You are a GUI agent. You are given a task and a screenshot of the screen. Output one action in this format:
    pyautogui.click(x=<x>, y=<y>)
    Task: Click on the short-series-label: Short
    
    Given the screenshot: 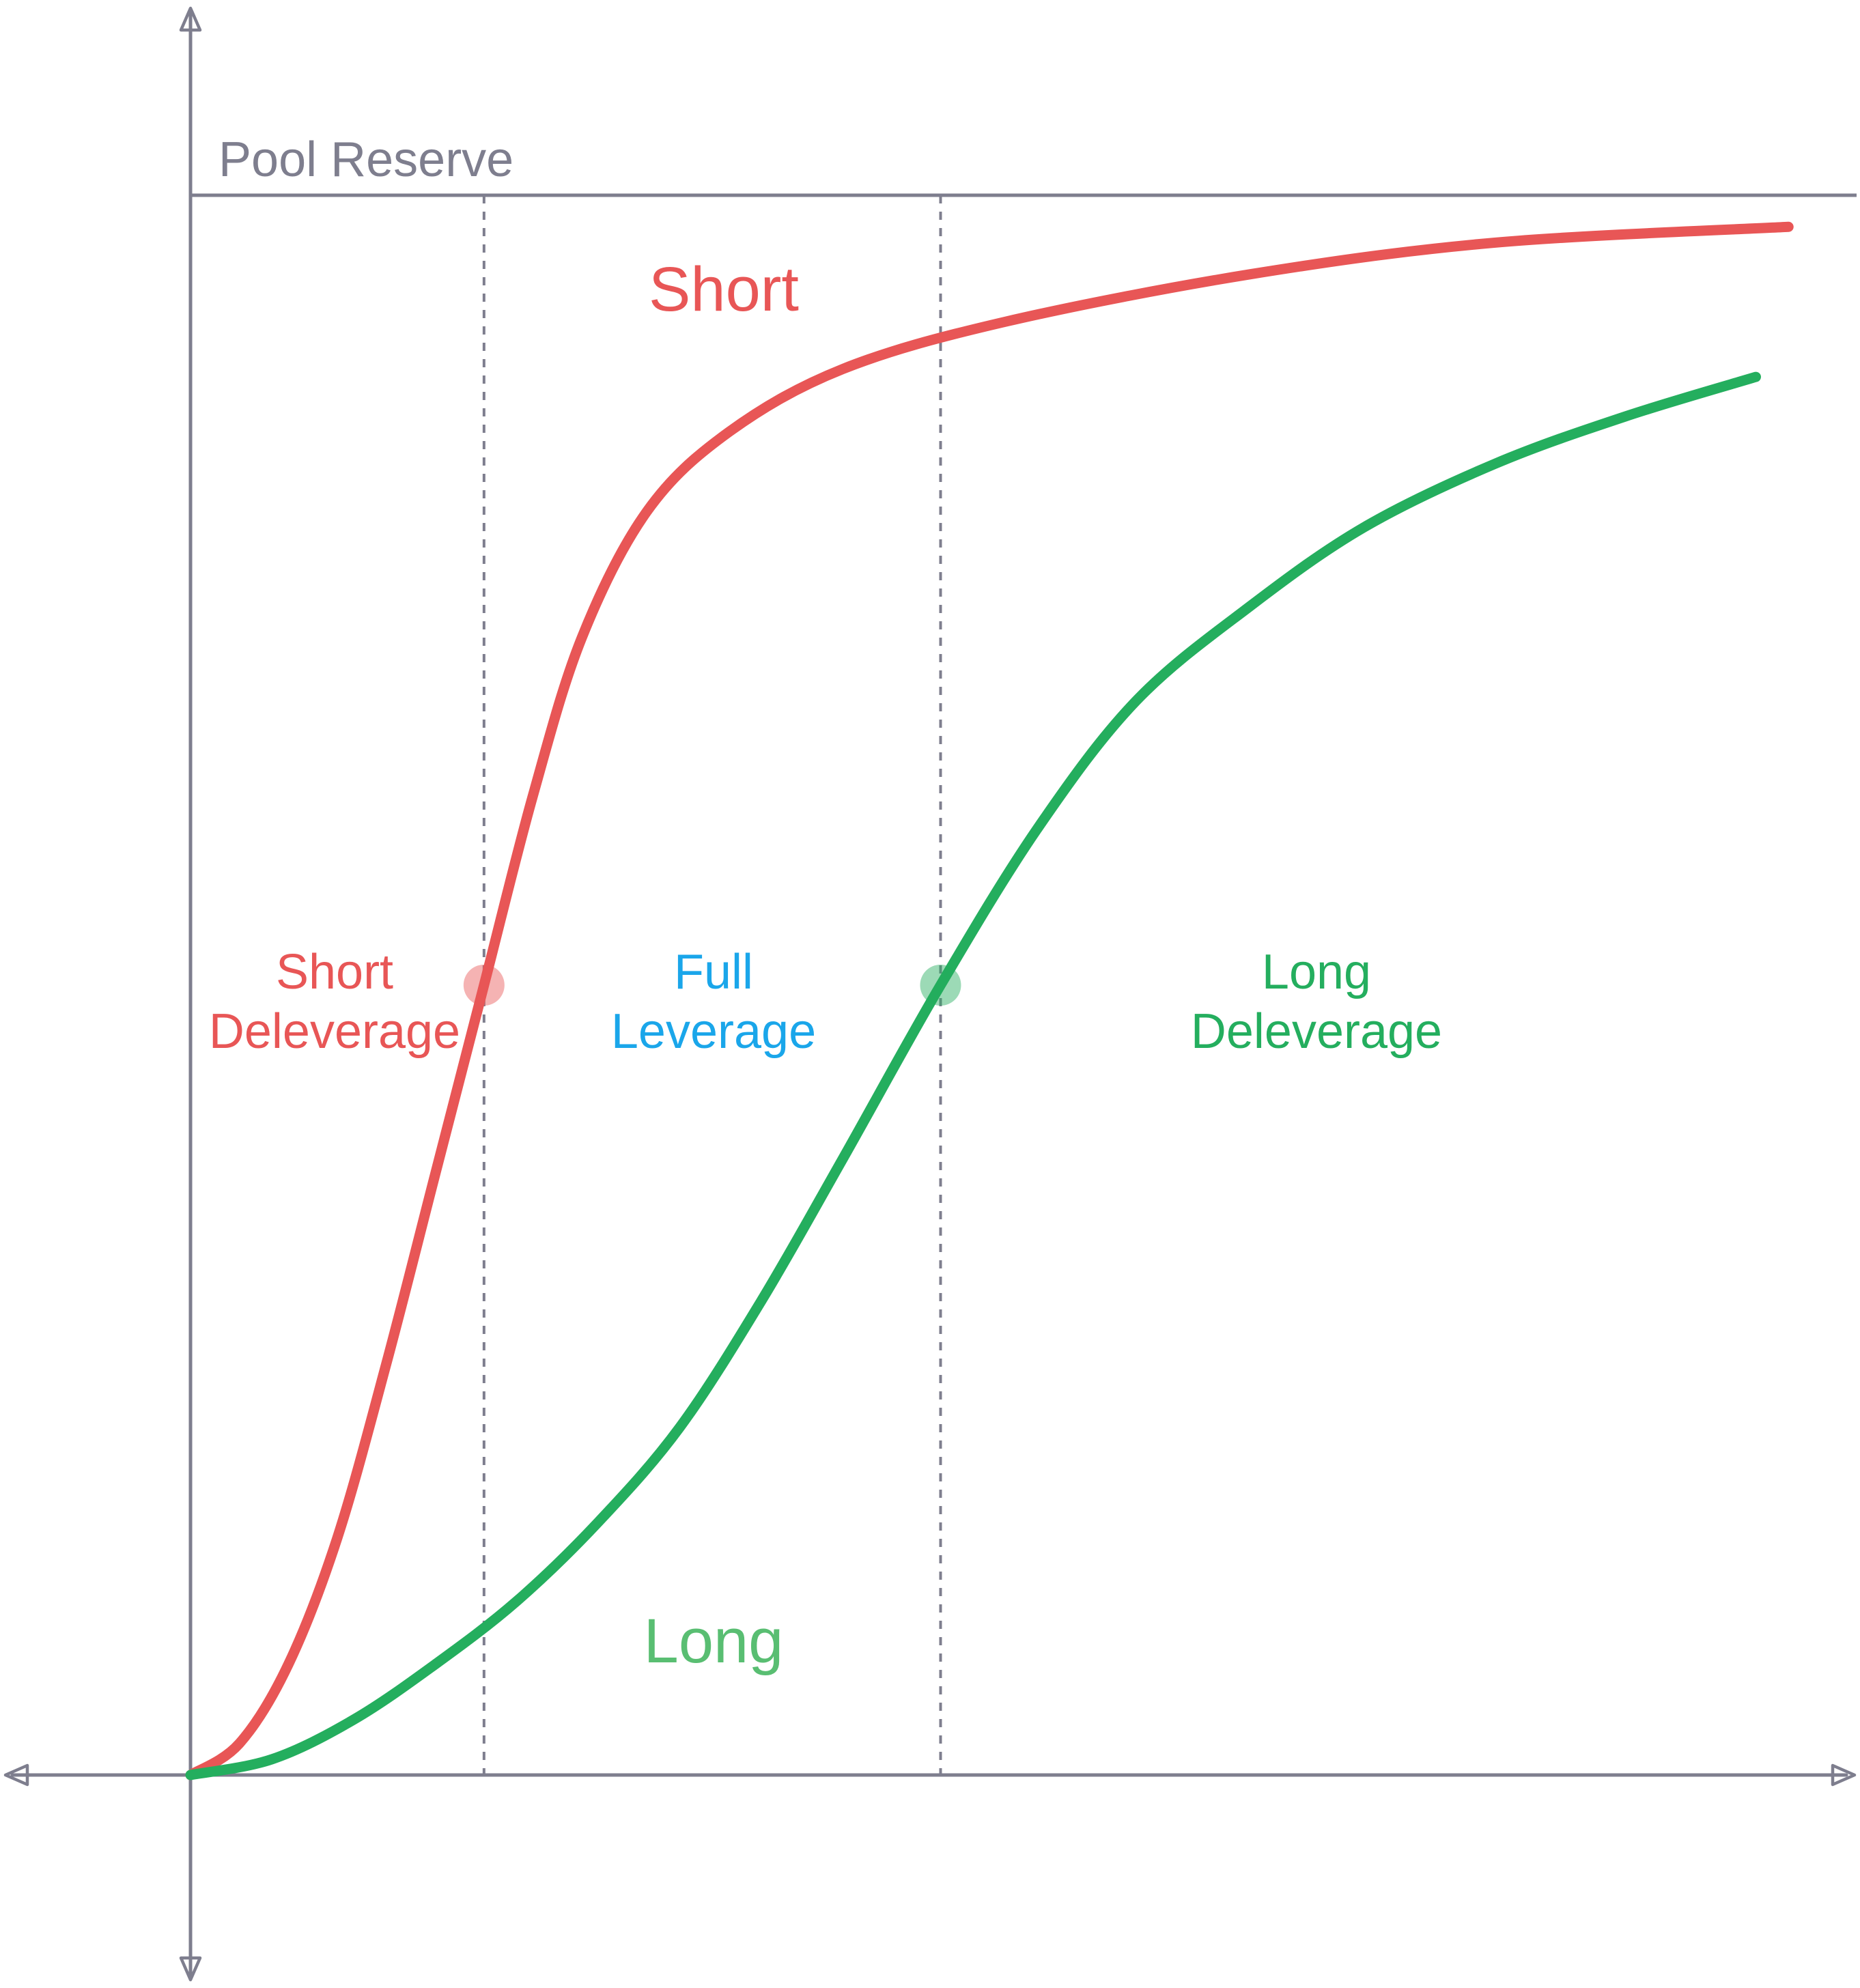 What is the action you would take?
    pyautogui.click(x=724, y=289)
    